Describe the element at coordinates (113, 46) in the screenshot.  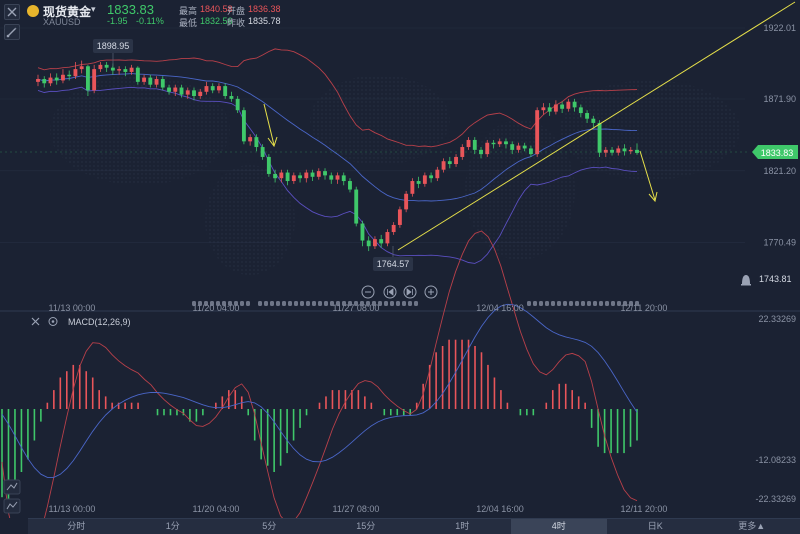
I see `svg-text: 1898.95` at that location.